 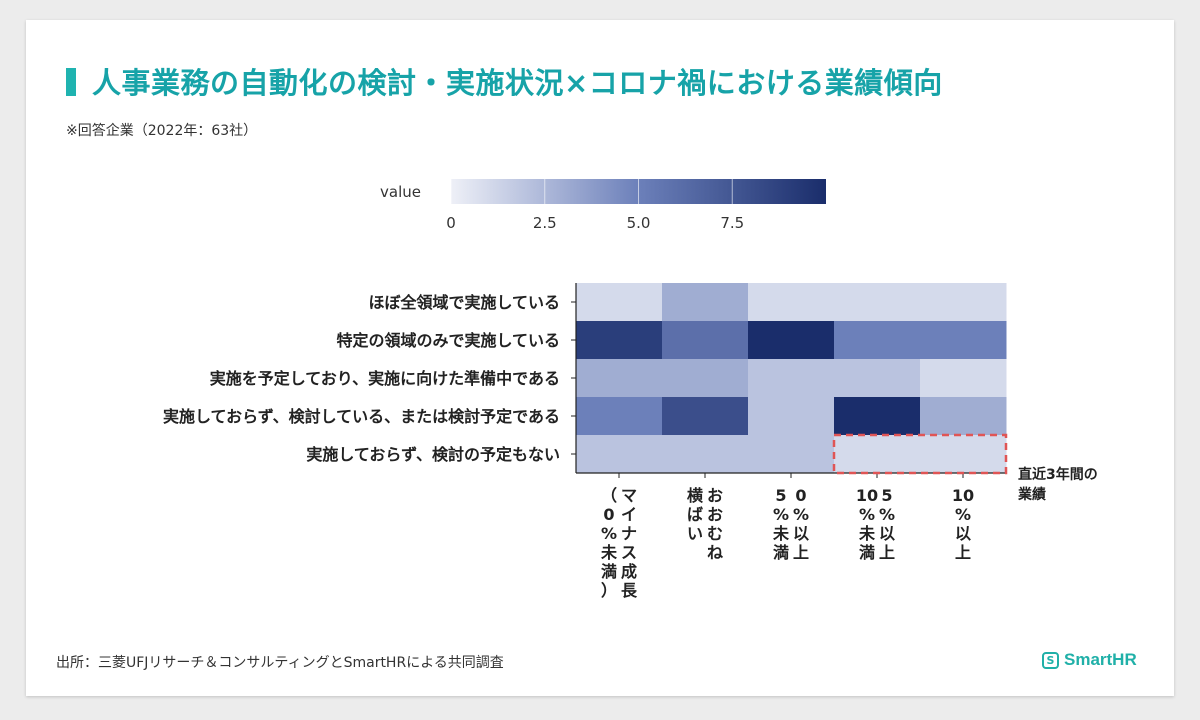 I want to click on annotation-label: 直近3年間の業績, so click(x=1057, y=484).